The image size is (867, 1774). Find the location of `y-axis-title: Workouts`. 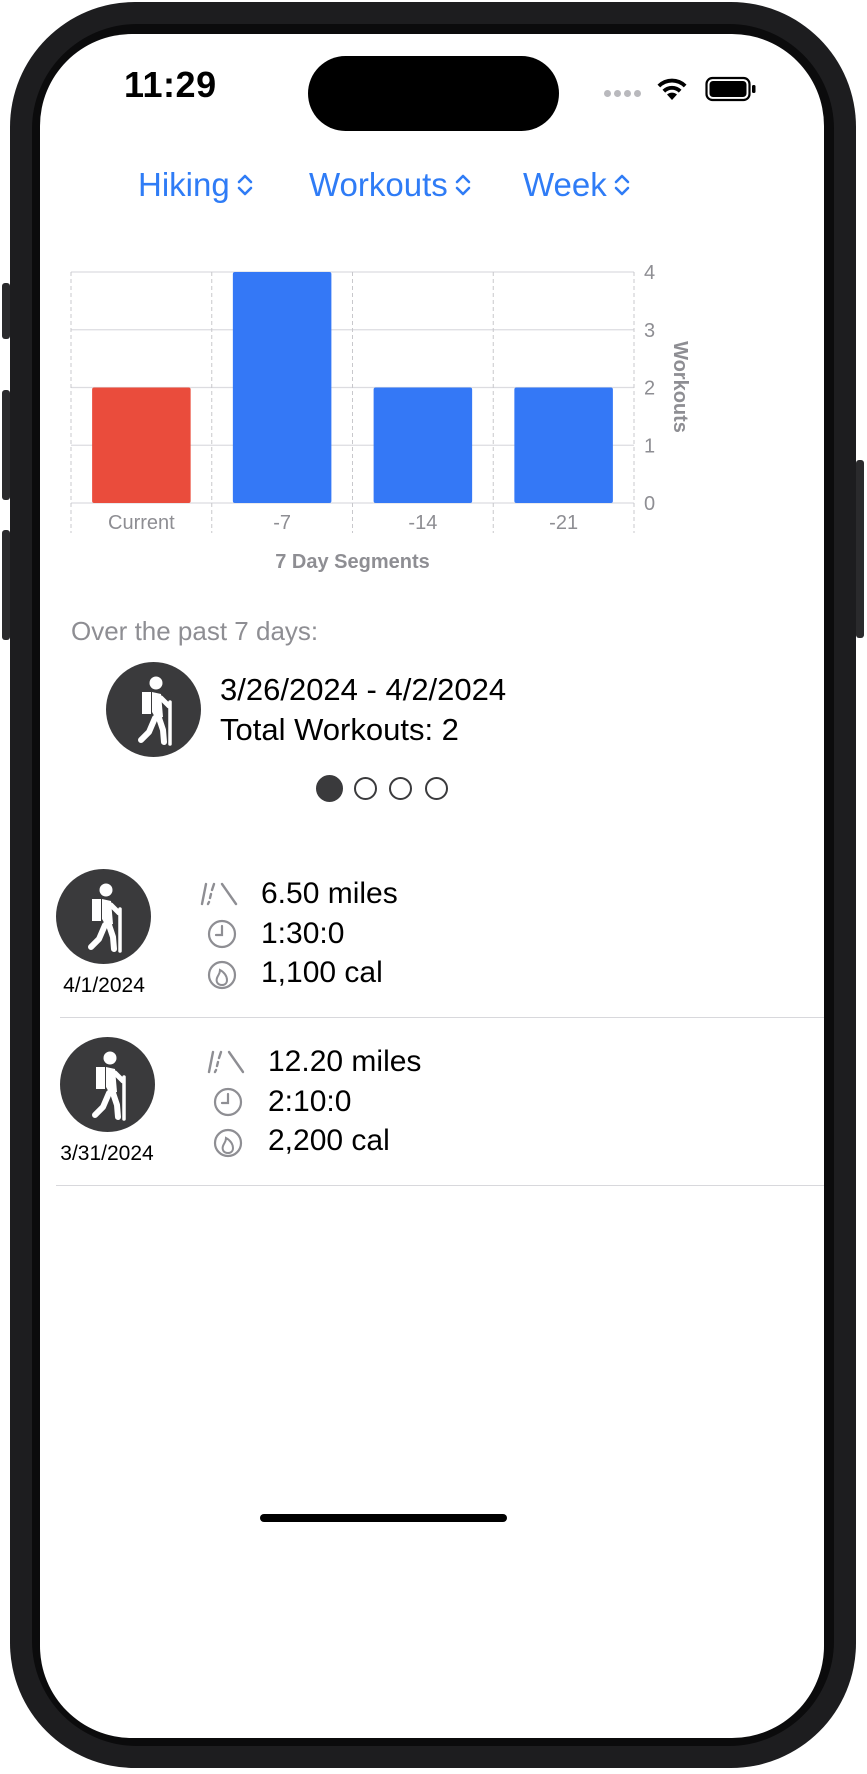

y-axis-title: Workouts is located at coordinates (680, 387).